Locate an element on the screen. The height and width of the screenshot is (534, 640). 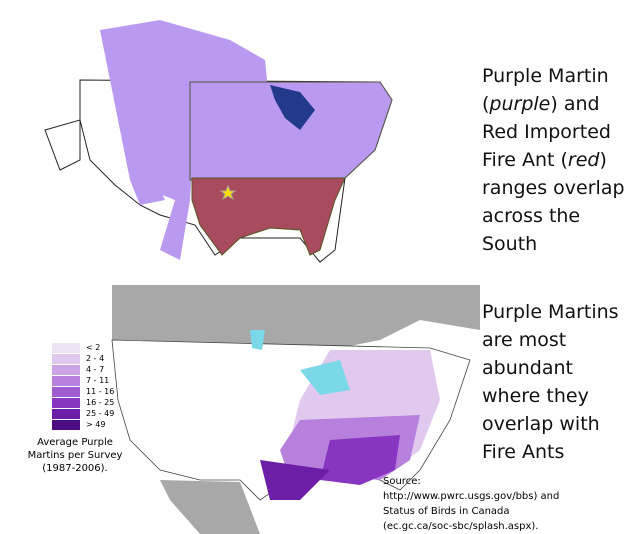
legend-label: 2 - 4 is located at coordinates (95, 358).